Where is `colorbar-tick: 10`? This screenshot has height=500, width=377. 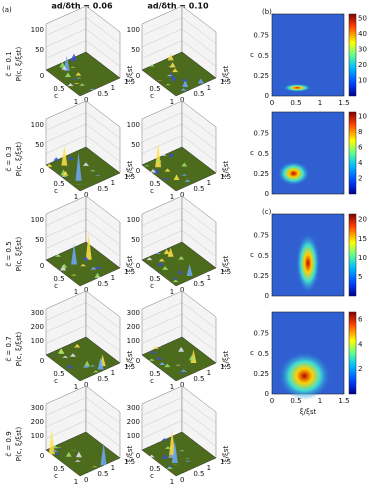 colorbar-tick: 10 is located at coordinates (362, 117).